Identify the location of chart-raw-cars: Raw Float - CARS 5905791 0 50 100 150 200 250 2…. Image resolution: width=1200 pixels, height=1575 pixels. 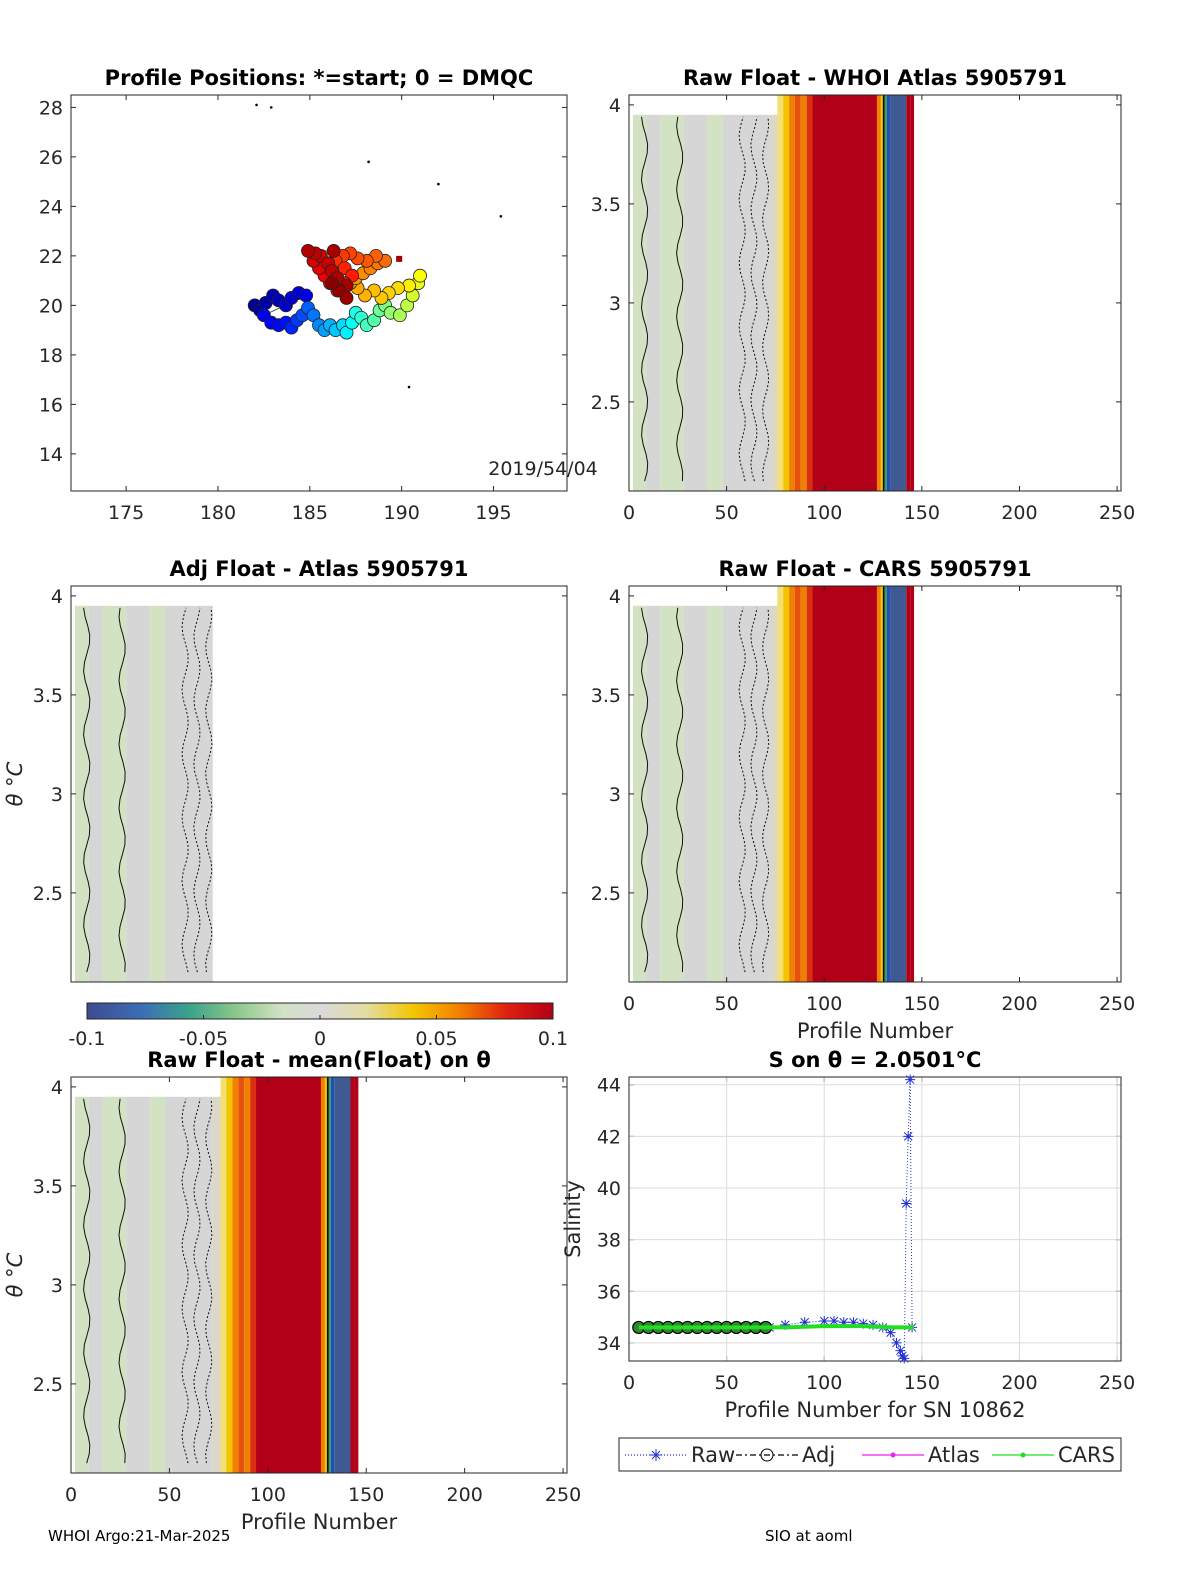
(863, 800).